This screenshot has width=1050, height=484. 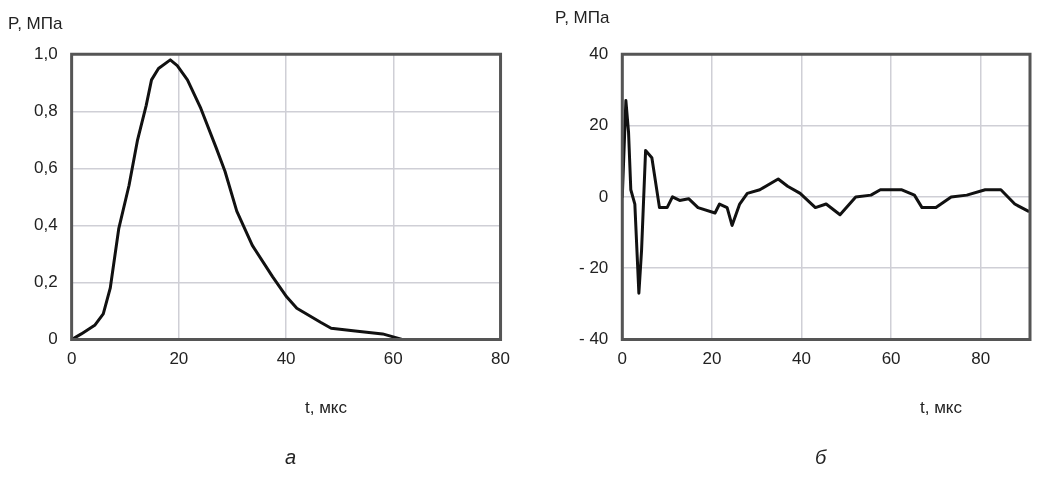 I want to click on y-tick-label: 20, so click(x=599, y=125).